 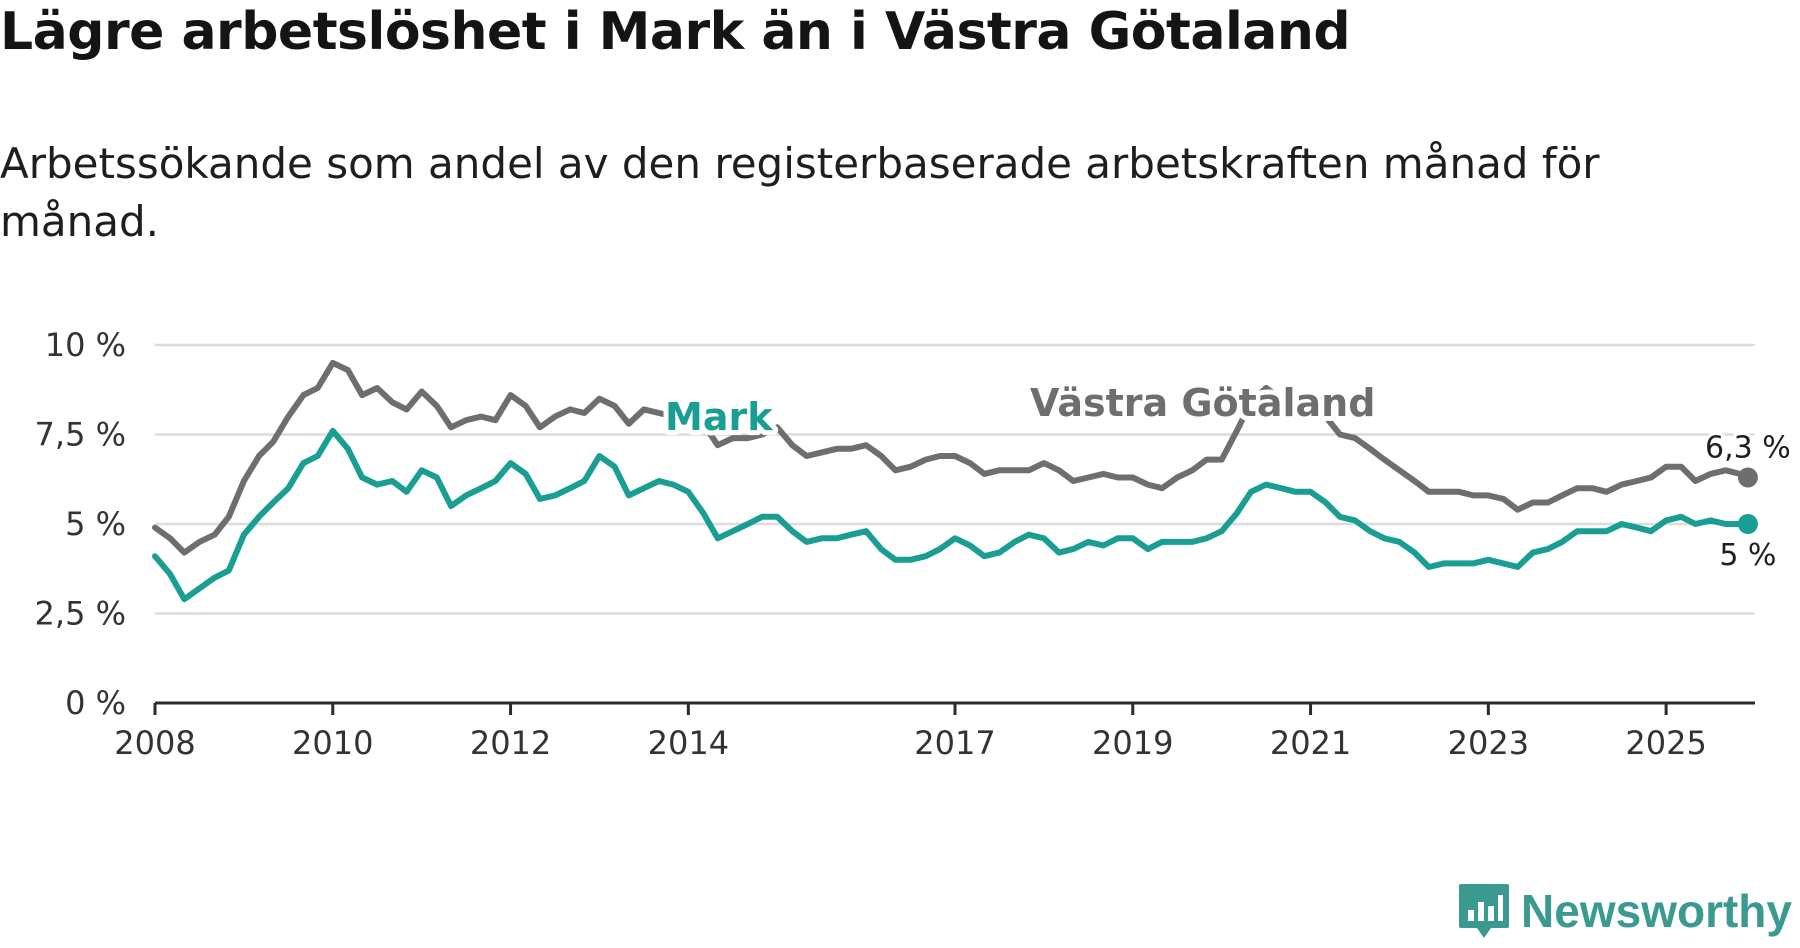 What do you see at coordinates (688, 742) in the screenshot?
I see `x-tick-label: 2014` at bounding box center [688, 742].